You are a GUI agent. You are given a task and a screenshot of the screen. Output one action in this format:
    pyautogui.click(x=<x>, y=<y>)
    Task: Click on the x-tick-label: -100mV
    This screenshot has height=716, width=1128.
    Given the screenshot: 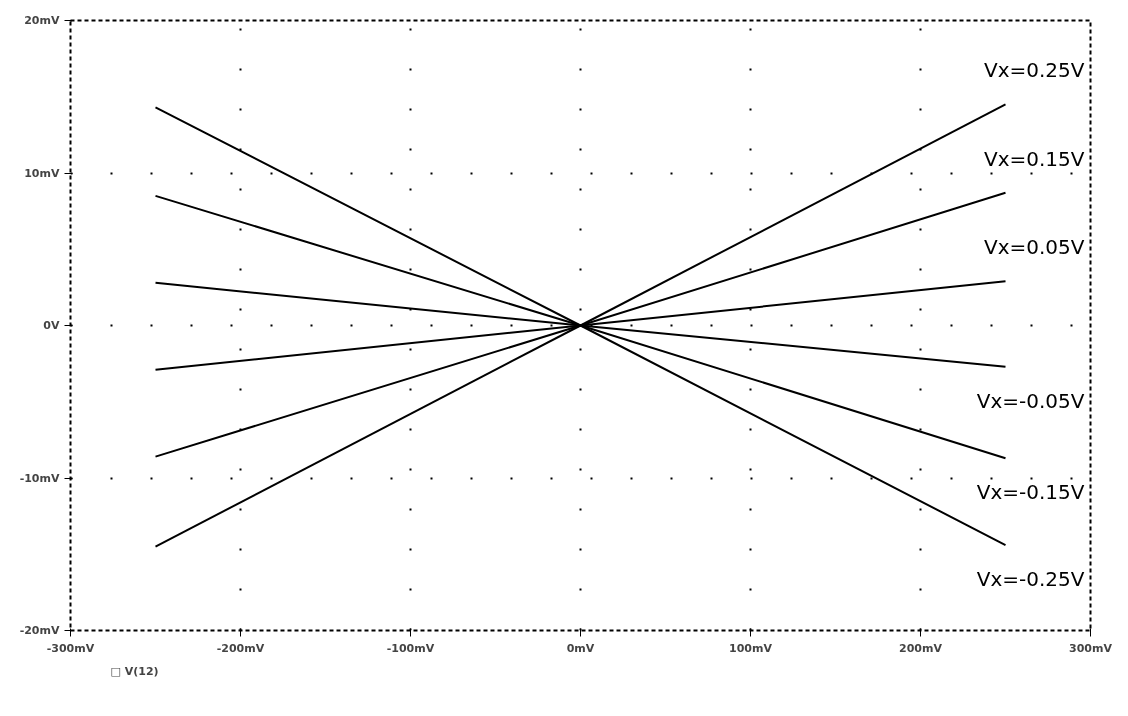 What is the action you would take?
    pyautogui.click(x=410, y=648)
    